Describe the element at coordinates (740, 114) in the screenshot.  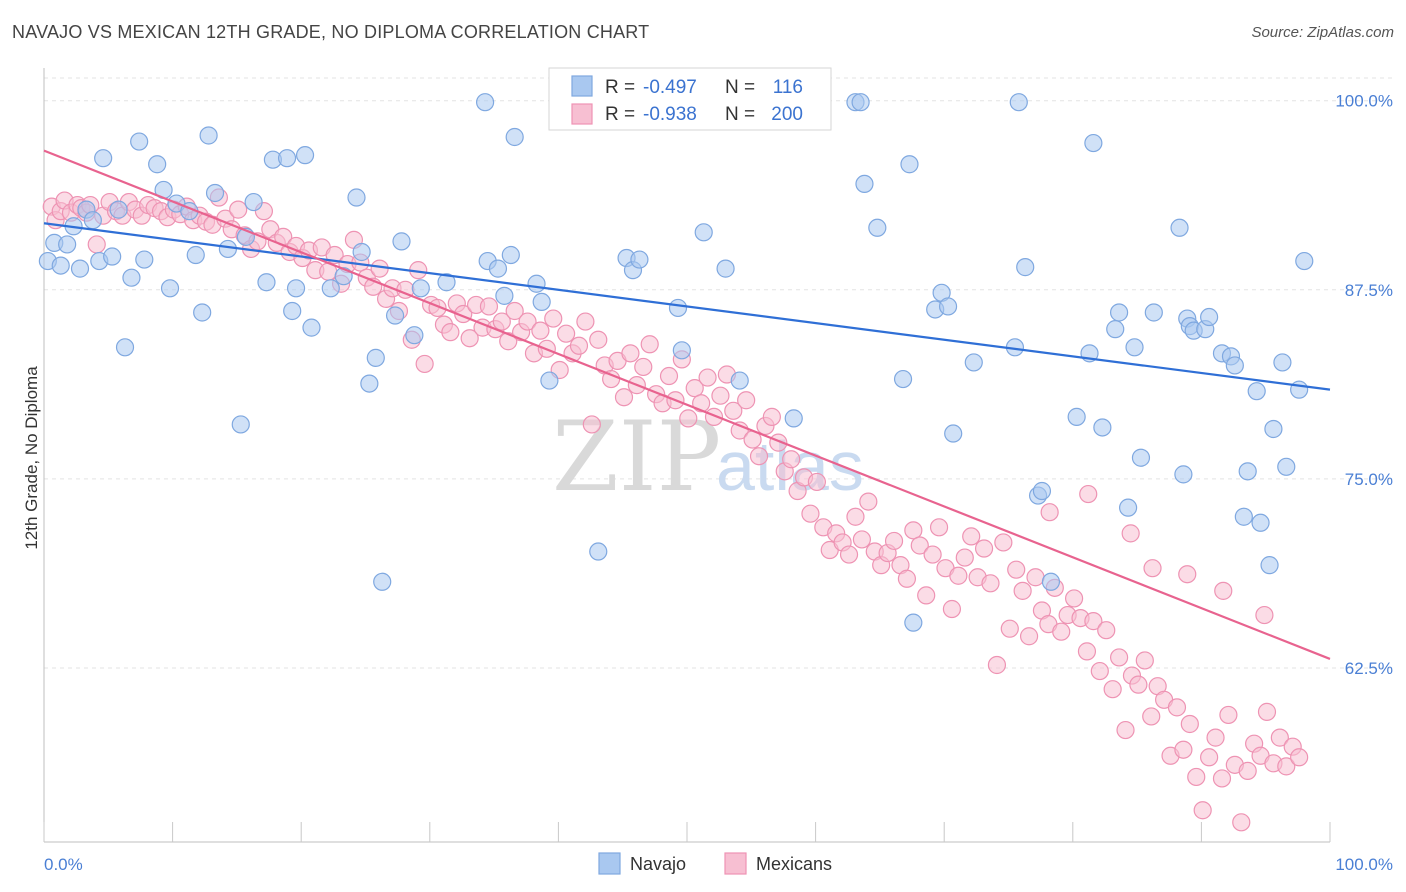
I see `mexicans-n-label: N =` at that location.